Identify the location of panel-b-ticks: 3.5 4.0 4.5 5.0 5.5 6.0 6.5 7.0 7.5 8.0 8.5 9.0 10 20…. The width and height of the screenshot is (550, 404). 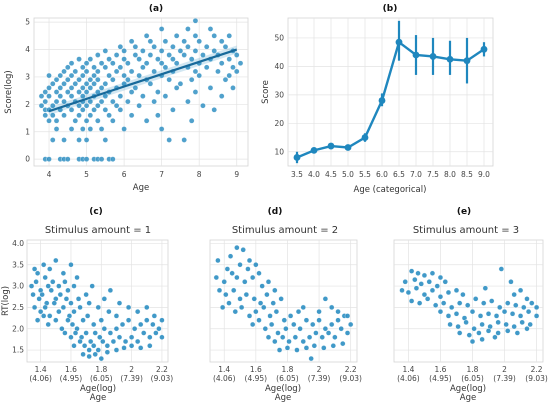
(382, 106).